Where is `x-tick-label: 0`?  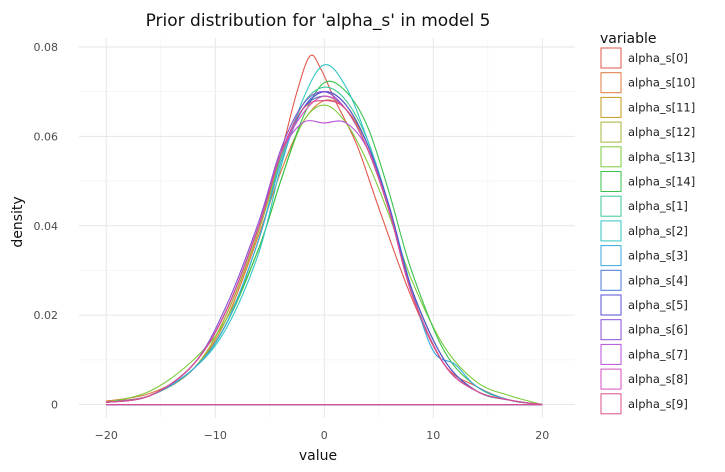
x-tick-label: 0 is located at coordinates (324, 435).